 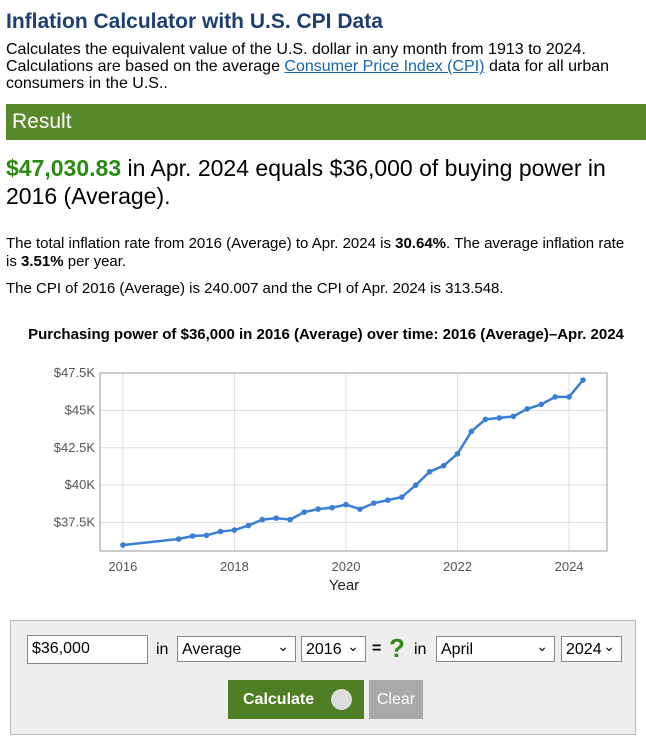 I want to click on x-tick-label: 2018, so click(x=234, y=566).